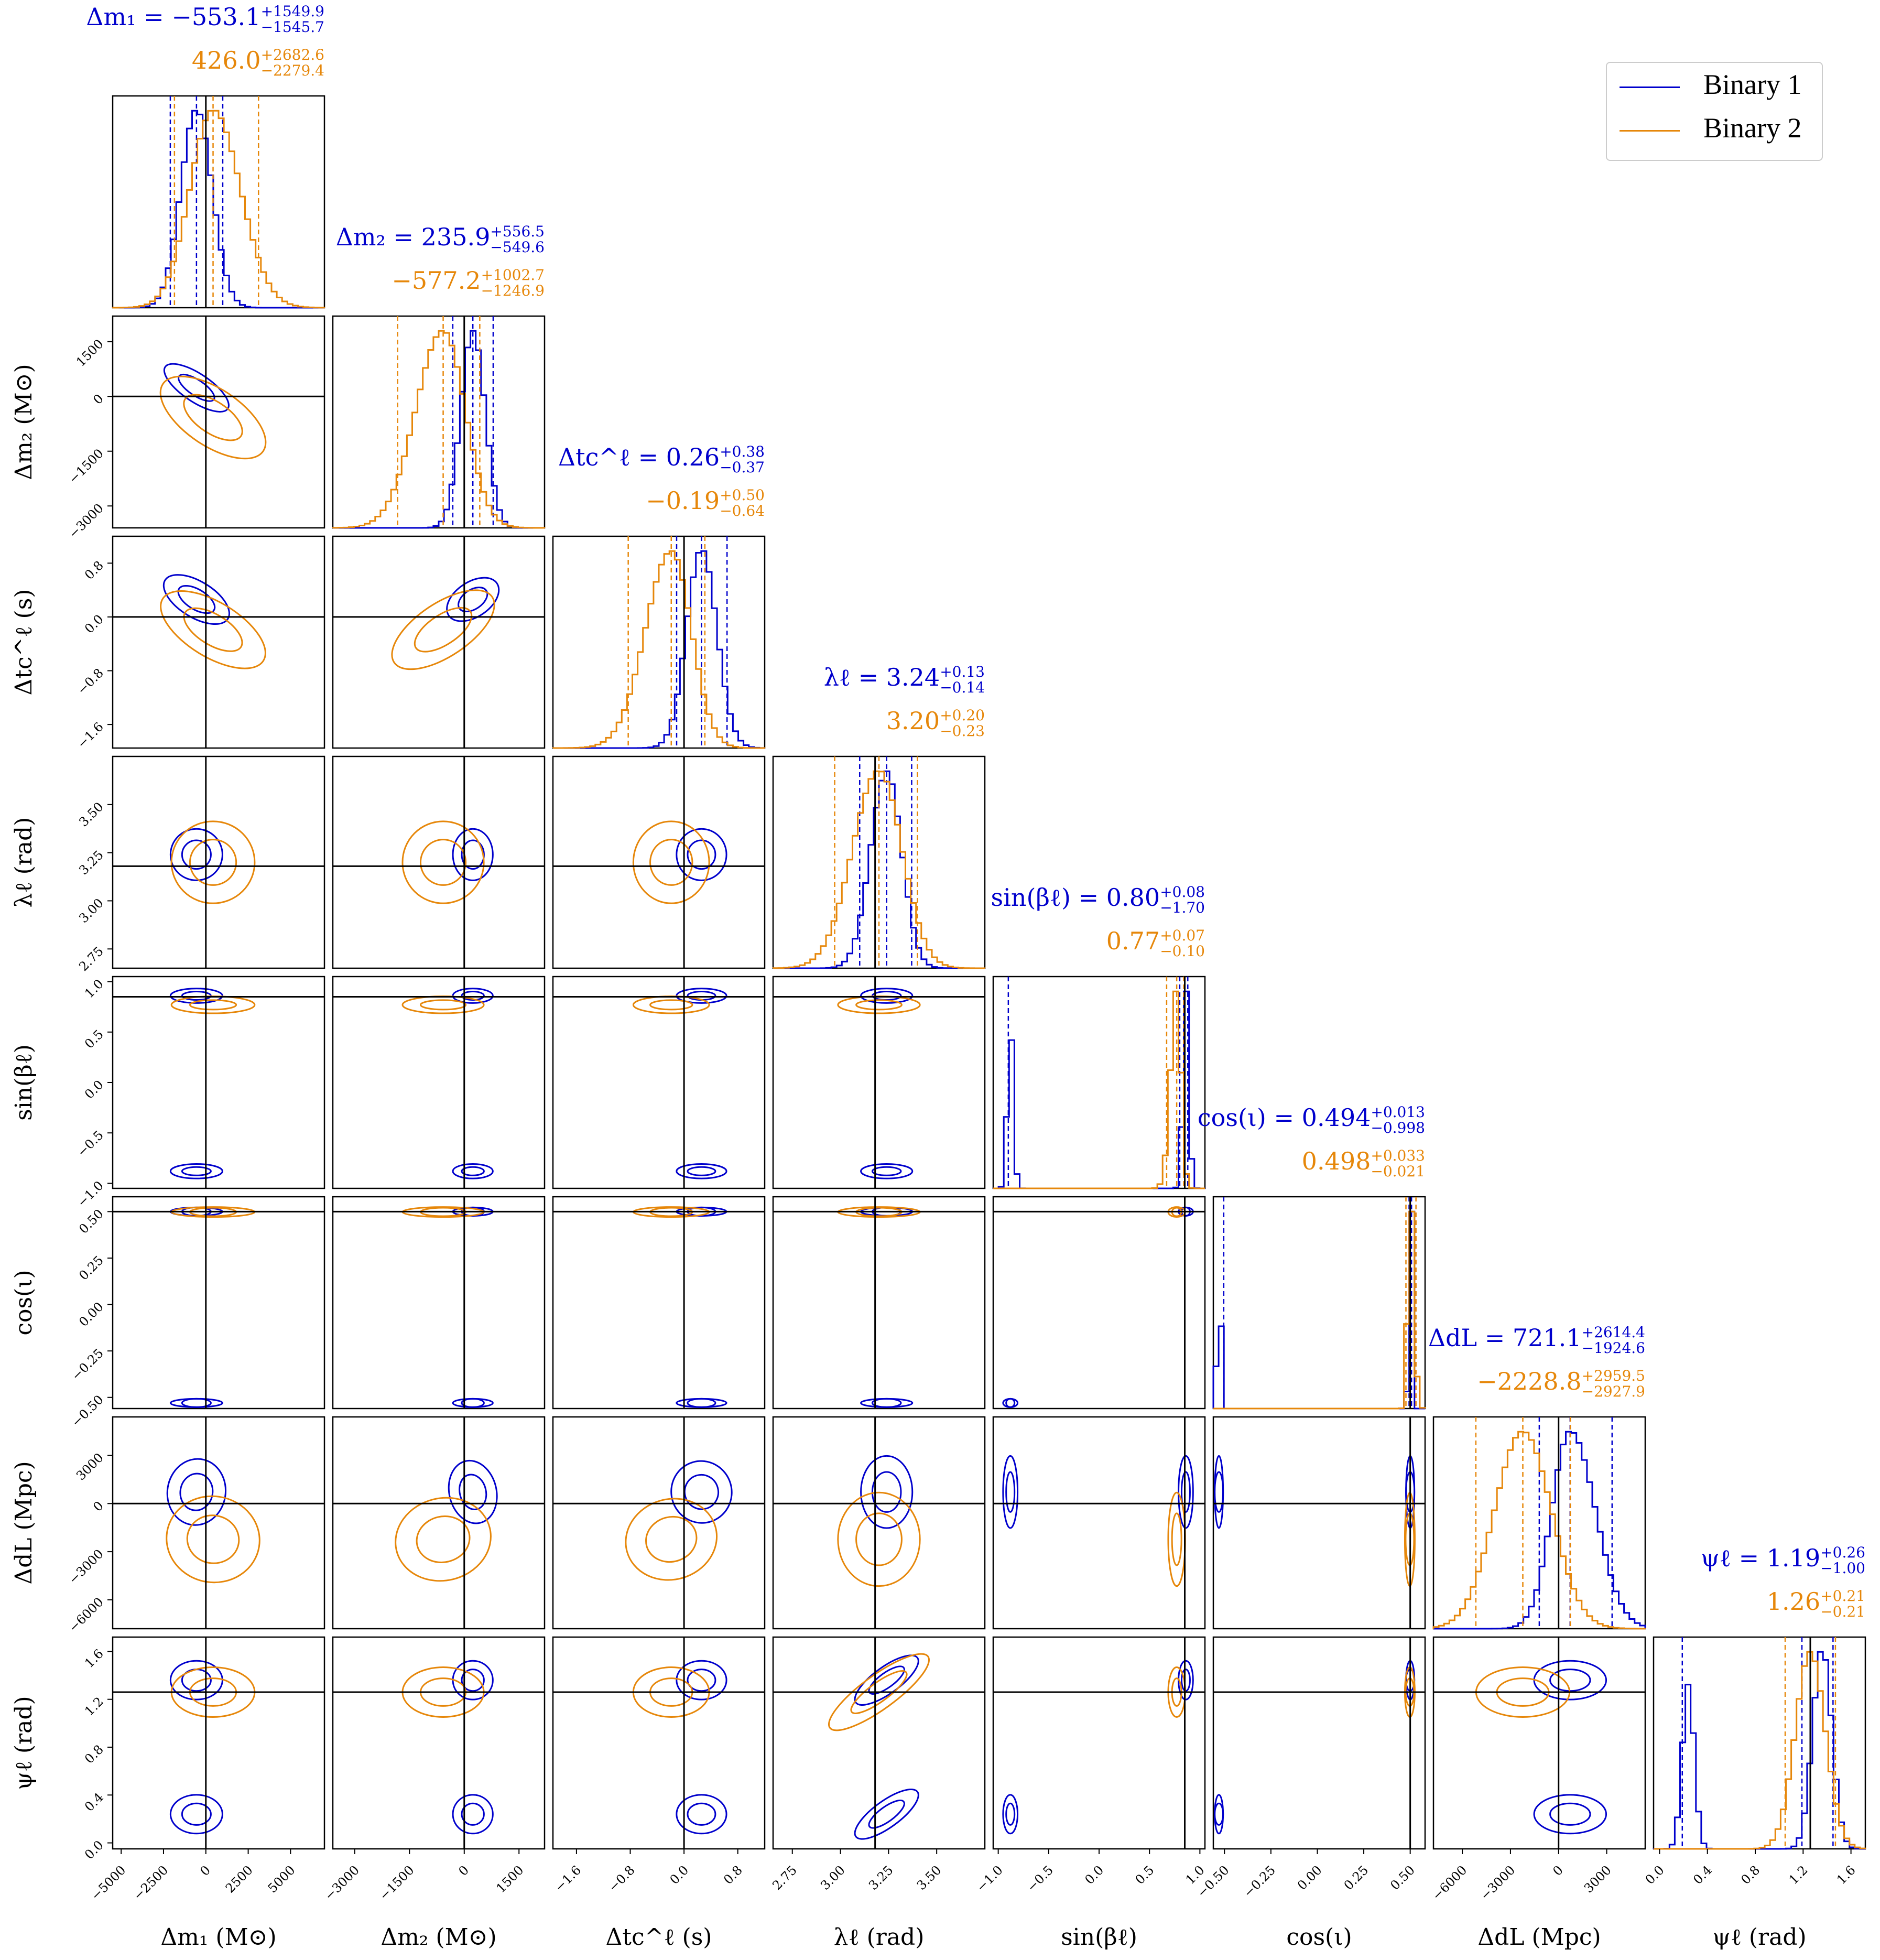 This screenshot has width=1880, height=1960. What do you see at coordinates (205, 19) in the screenshot?
I see `title-dm1-series-1: Δm₁ = −553.1 +1549.9 −1545.7` at bounding box center [205, 19].